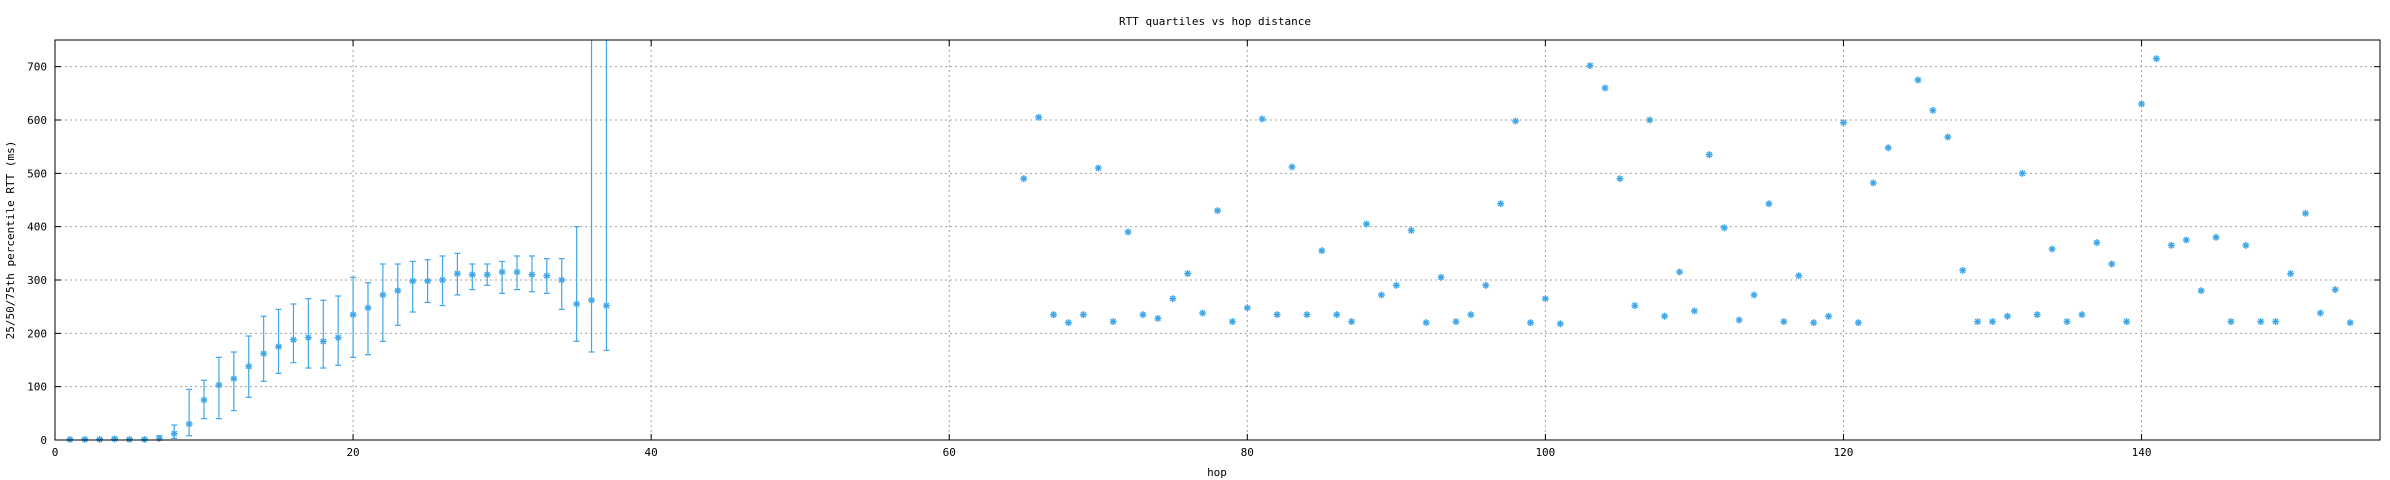 This screenshot has height=480, width=2390. I want to click on x-tick-label: 60, so click(949, 452).